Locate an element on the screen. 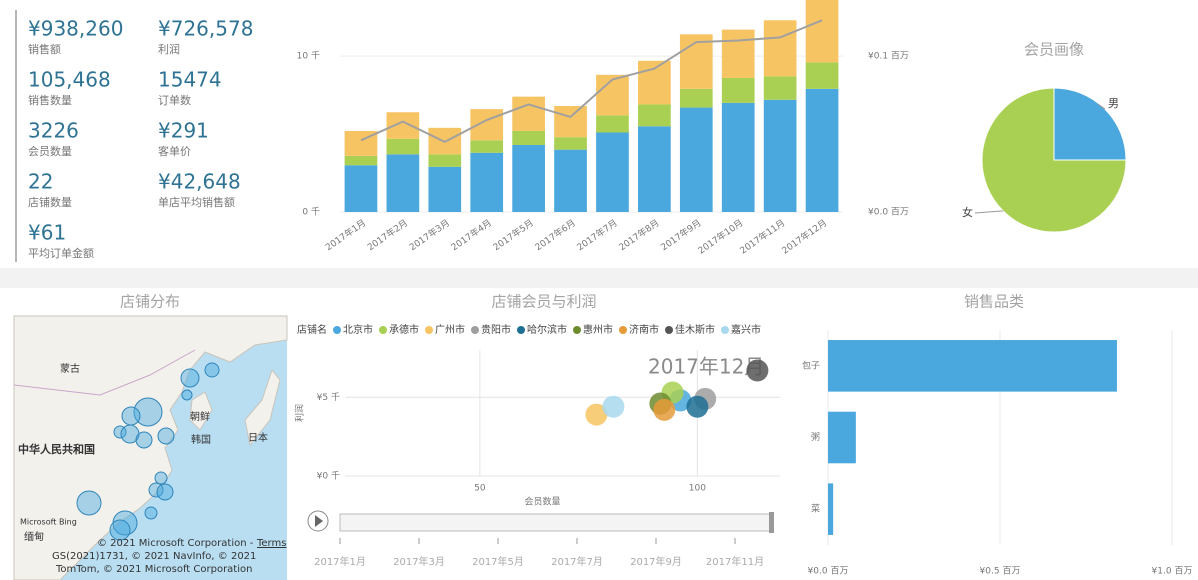 The height and width of the screenshot is (580, 1198). play-slider is located at coordinates (556, 522).